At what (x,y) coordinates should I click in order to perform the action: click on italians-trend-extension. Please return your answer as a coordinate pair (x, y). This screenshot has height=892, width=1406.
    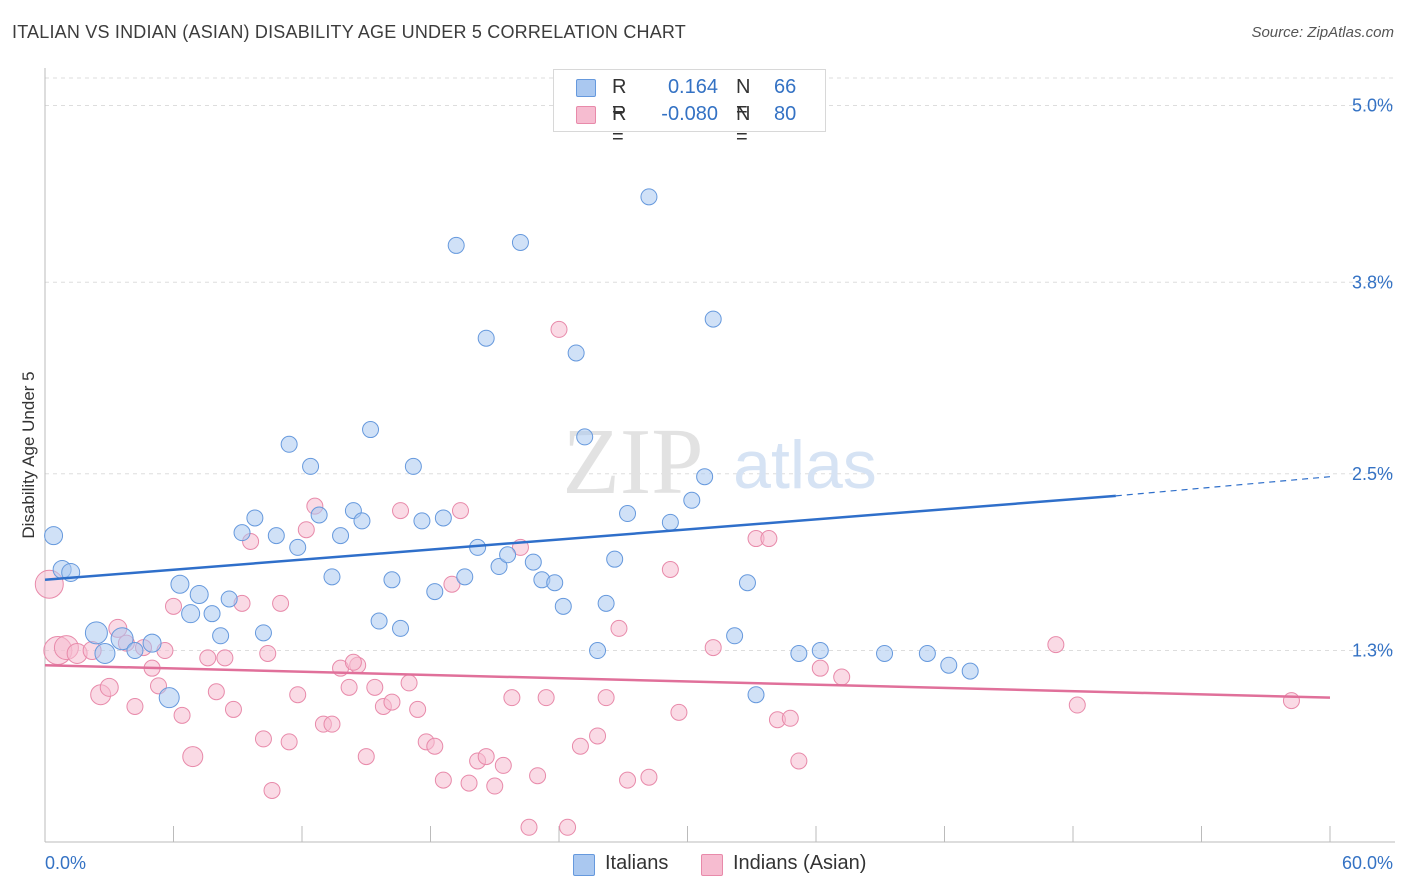
    Looking at the image, I should click on (1223, 486).